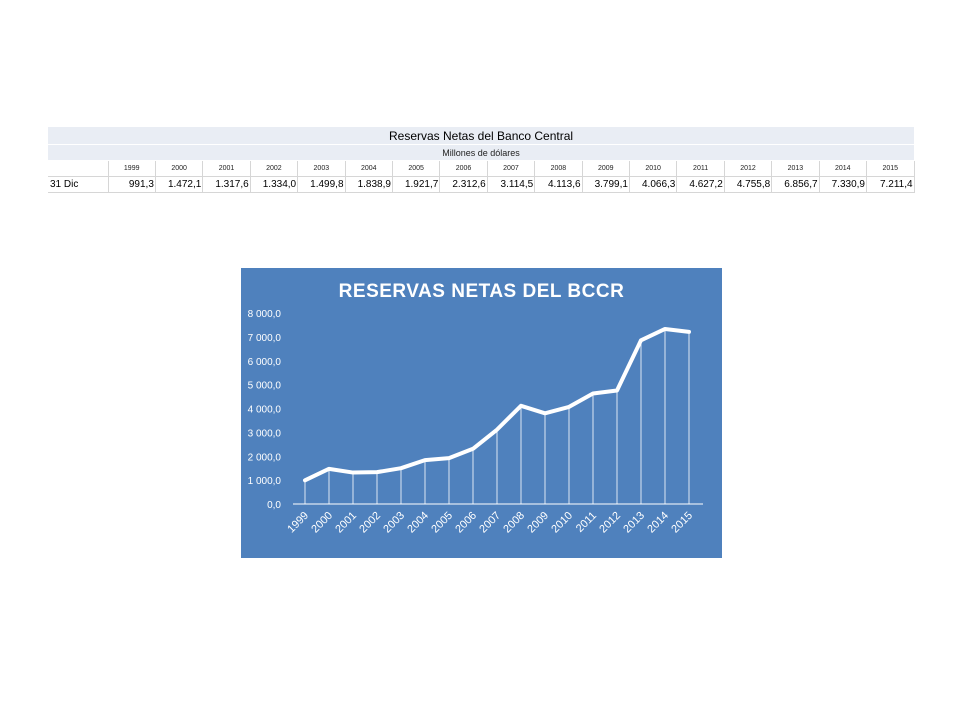 The height and width of the screenshot is (720, 960). Describe the element at coordinates (700, 184) in the screenshot. I see `table-value-2011: 4.627,2` at that location.